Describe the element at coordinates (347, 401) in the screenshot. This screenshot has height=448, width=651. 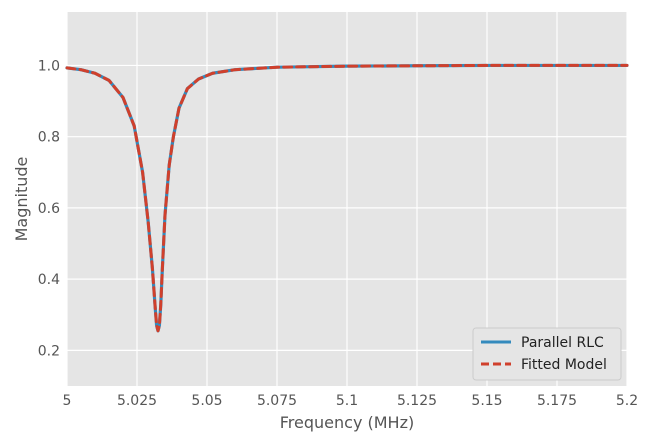
I see `x-tick-label: 5.1` at that location.